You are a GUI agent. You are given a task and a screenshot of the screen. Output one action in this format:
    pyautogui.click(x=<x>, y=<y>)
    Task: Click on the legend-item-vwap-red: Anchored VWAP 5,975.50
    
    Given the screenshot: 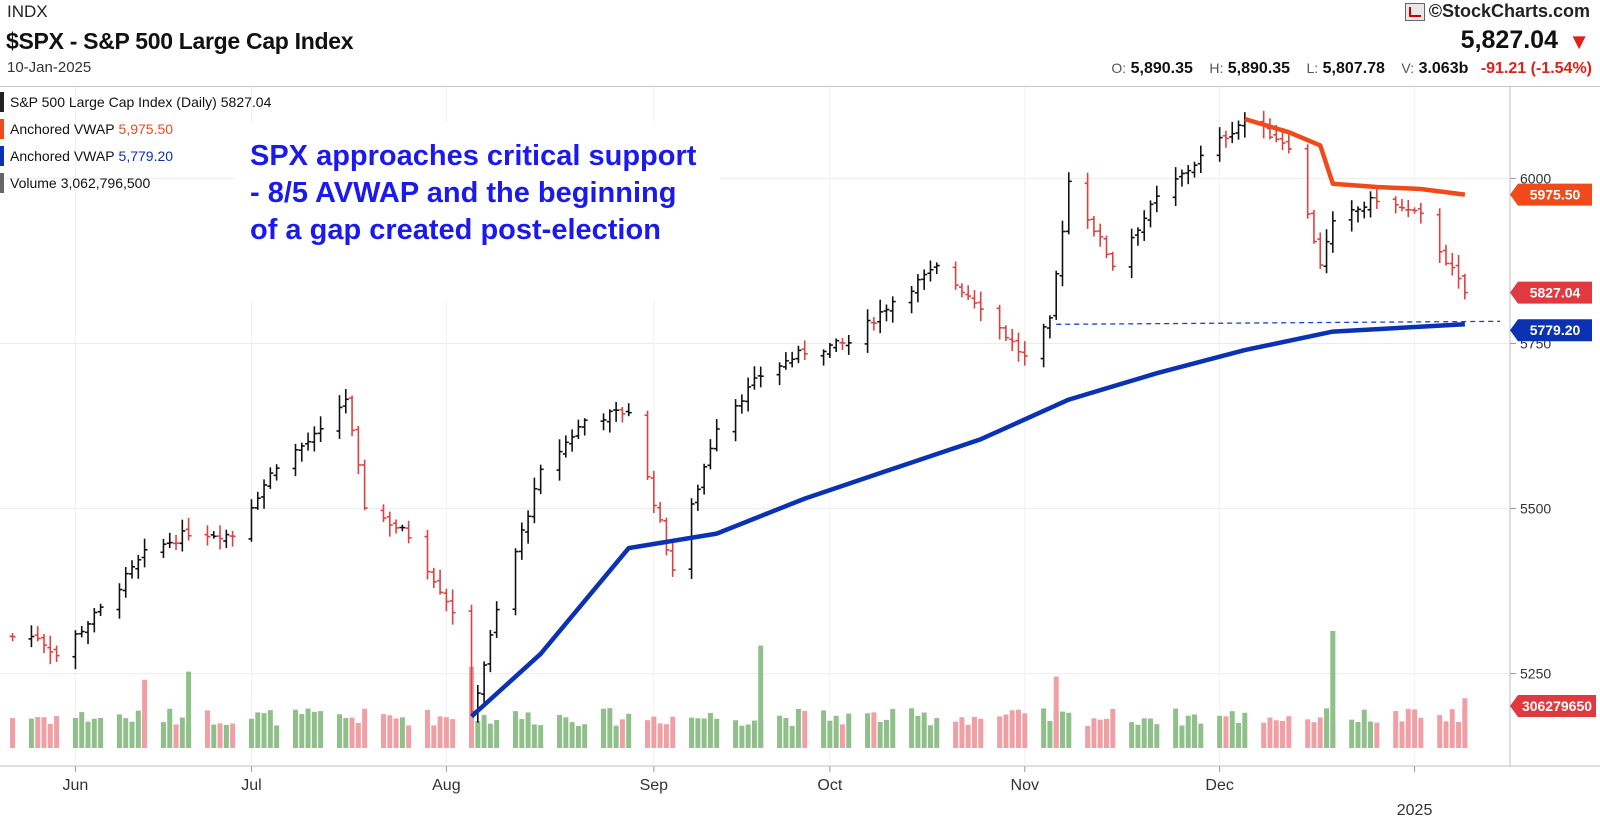 What is the action you would take?
    pyautogui.click(x=135, y=128)
    